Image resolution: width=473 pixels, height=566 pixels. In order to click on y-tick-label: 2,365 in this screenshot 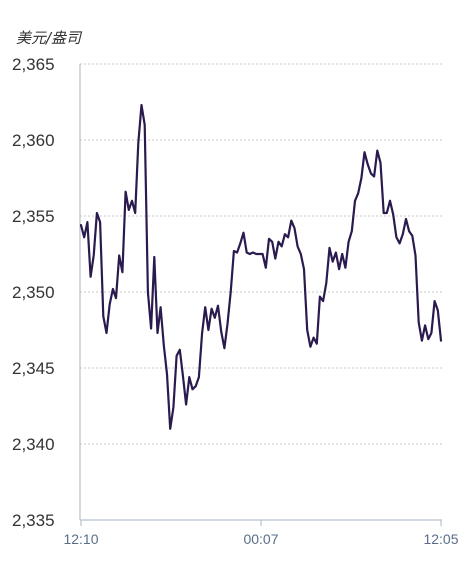, I will do `click(33, 64)`.